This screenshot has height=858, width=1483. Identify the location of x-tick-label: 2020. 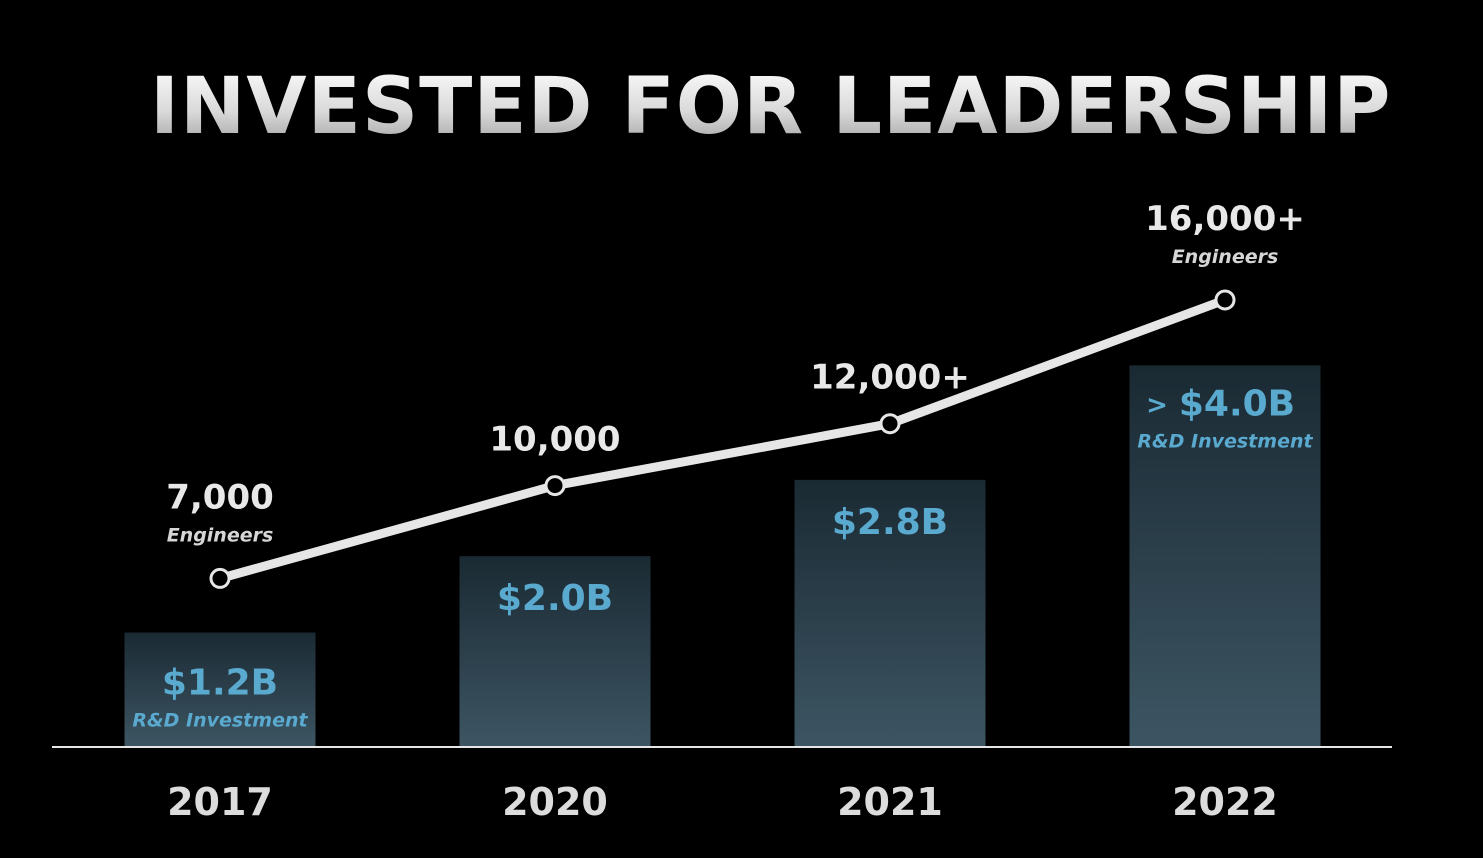
(555, 802).